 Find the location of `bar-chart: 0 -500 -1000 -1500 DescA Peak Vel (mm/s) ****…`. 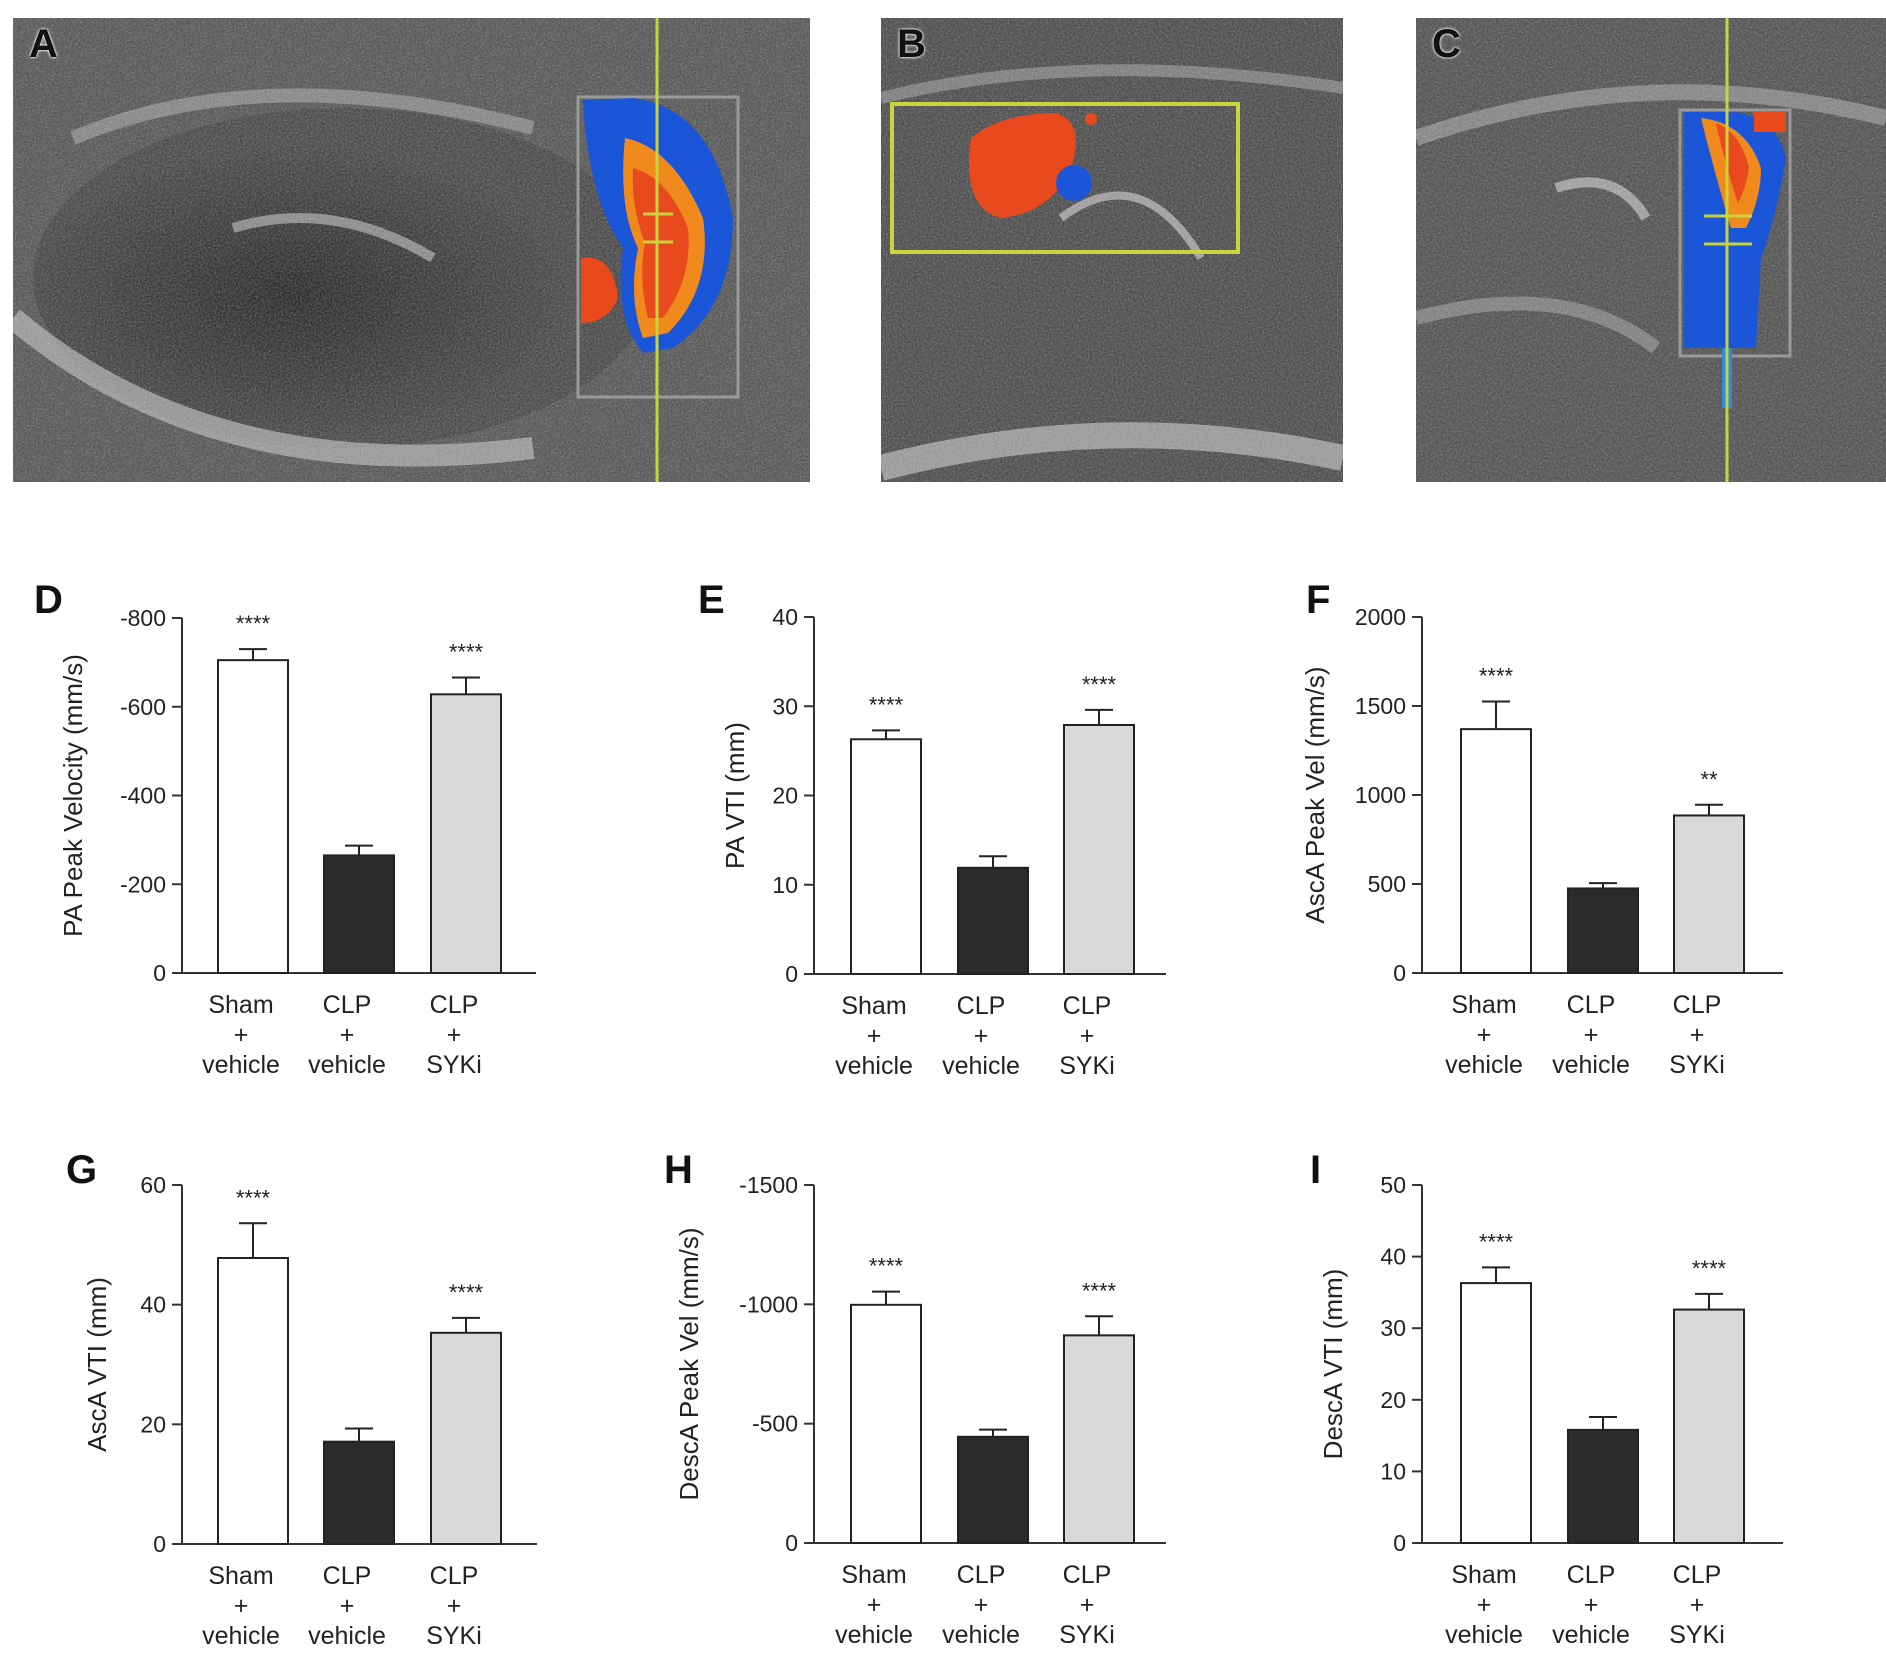

bar-chart: 0 -500 -1000 -1500 DescA Peak Vel (mm/s) ****… is located at coordinates (920, 1410).